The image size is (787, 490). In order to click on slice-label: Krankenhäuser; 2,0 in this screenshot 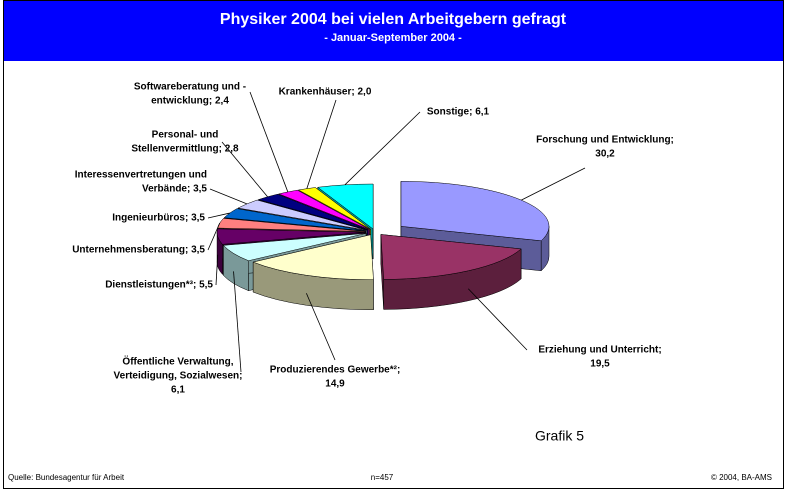, I will do `click(325, 92)`.